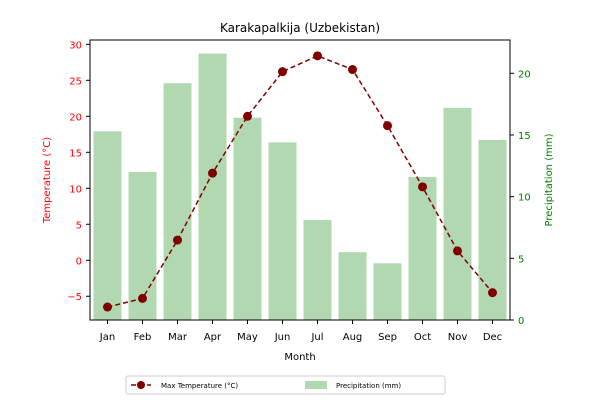  I want to click on temperature-point-jan, so click(107, 307).